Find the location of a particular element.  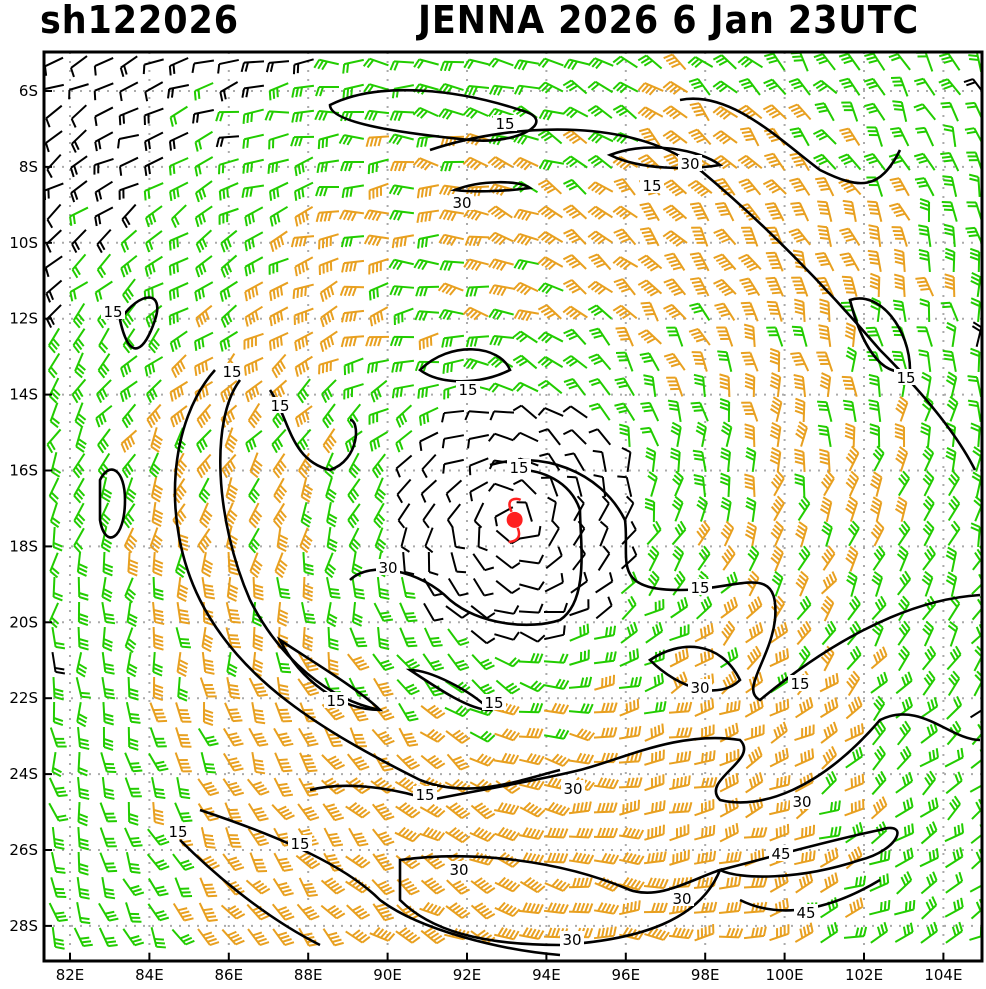

lon-label: 98E is located at coordinates (705, 975).